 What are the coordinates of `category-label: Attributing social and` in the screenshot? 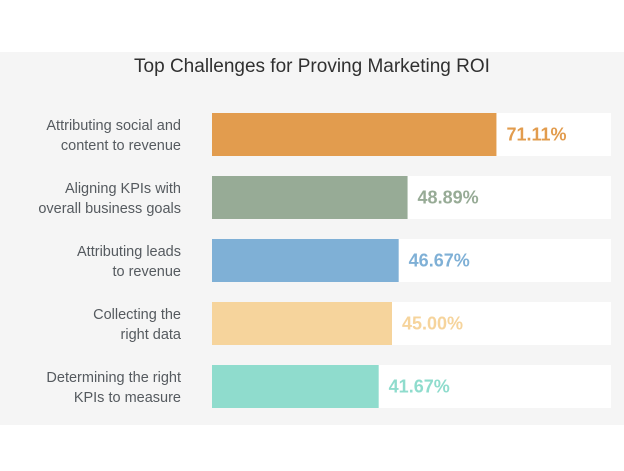 It's located at (113, 126).